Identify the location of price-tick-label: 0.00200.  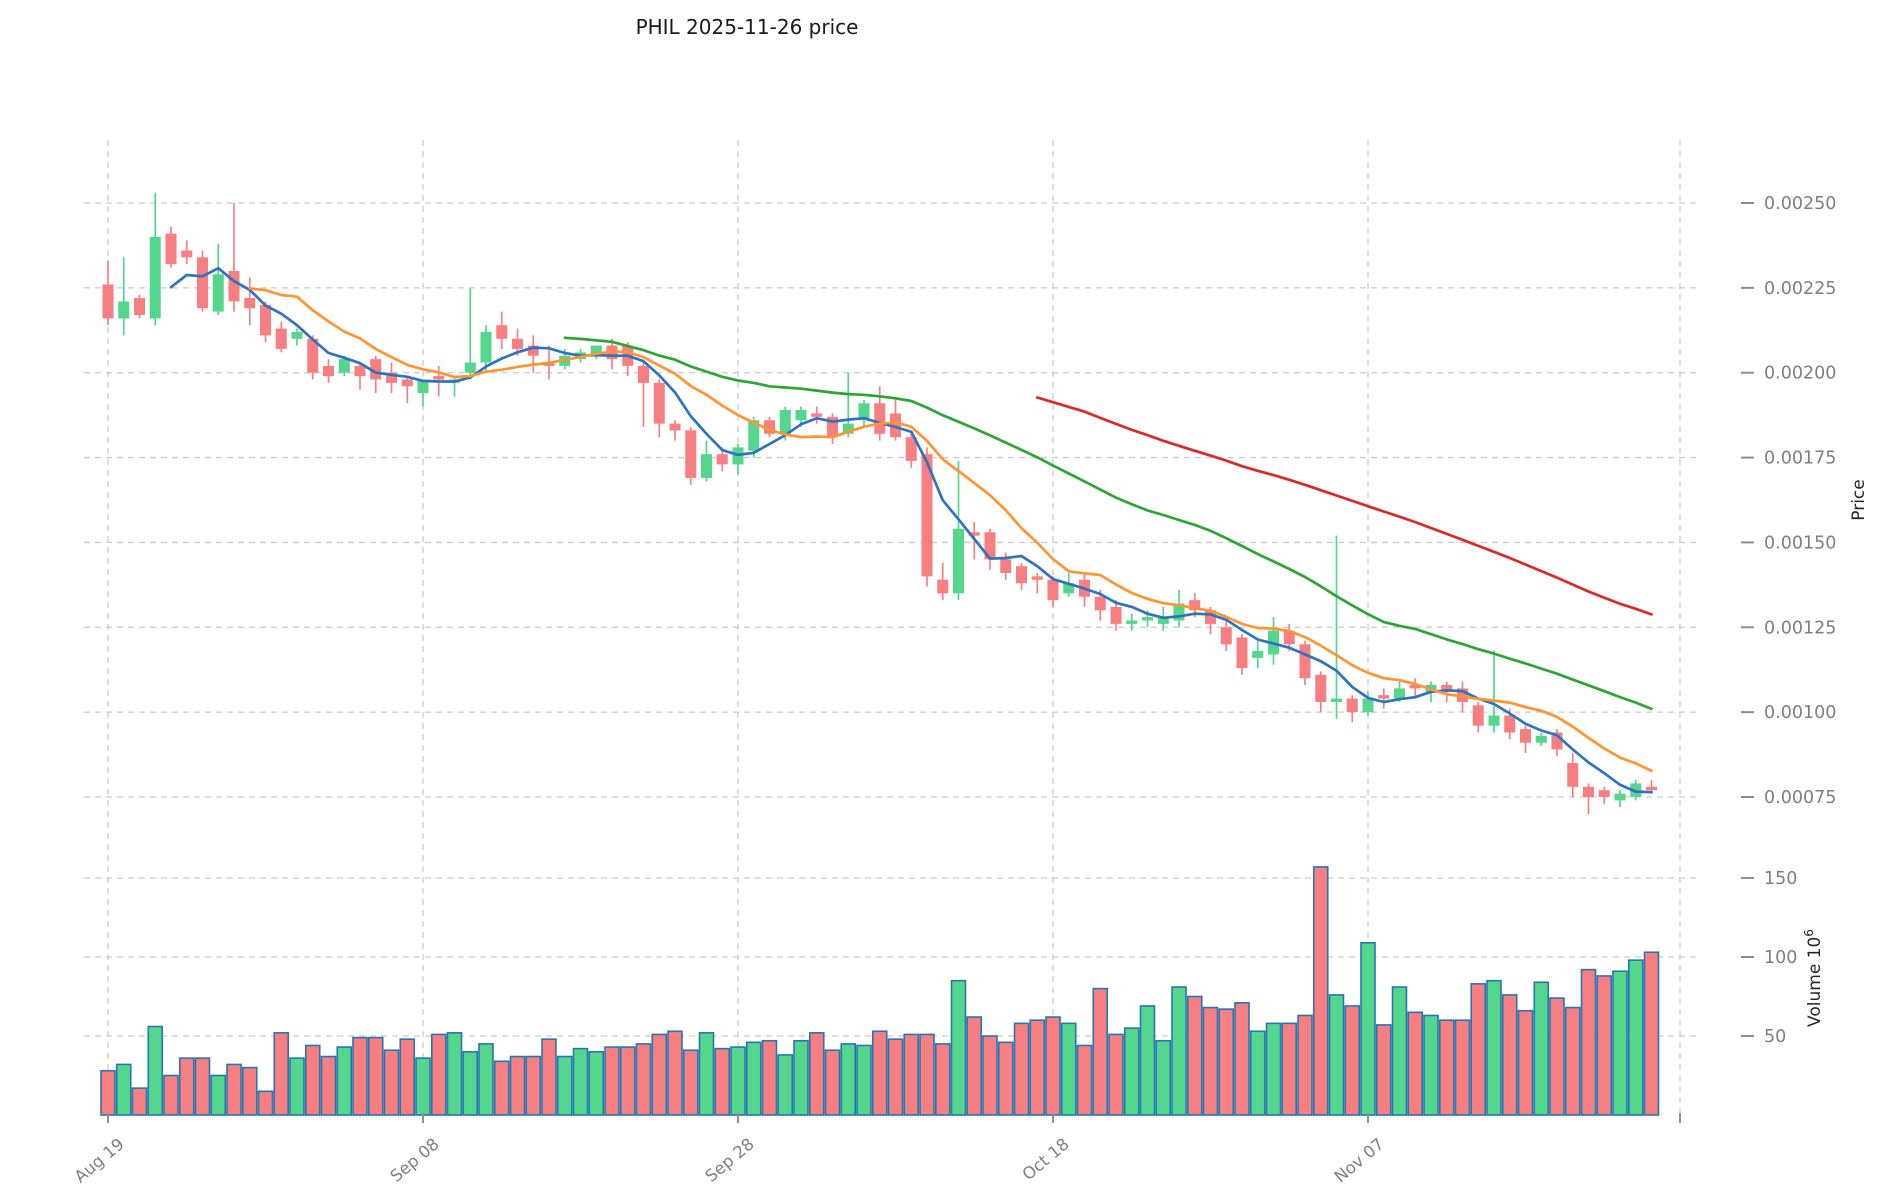
(1800, 374).